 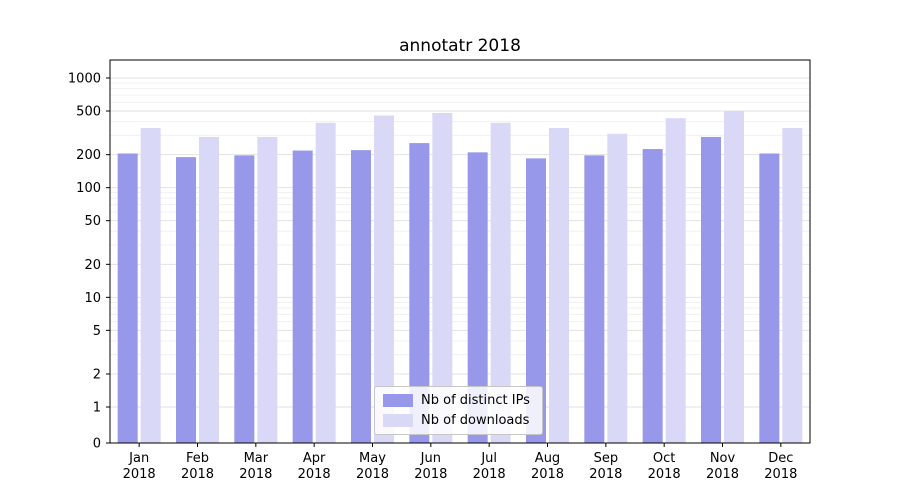 What do you see at coordinates (314, 458) in the screenshot?
I see `x-tick-label-month: Apr` at bounding box center [314, 458].